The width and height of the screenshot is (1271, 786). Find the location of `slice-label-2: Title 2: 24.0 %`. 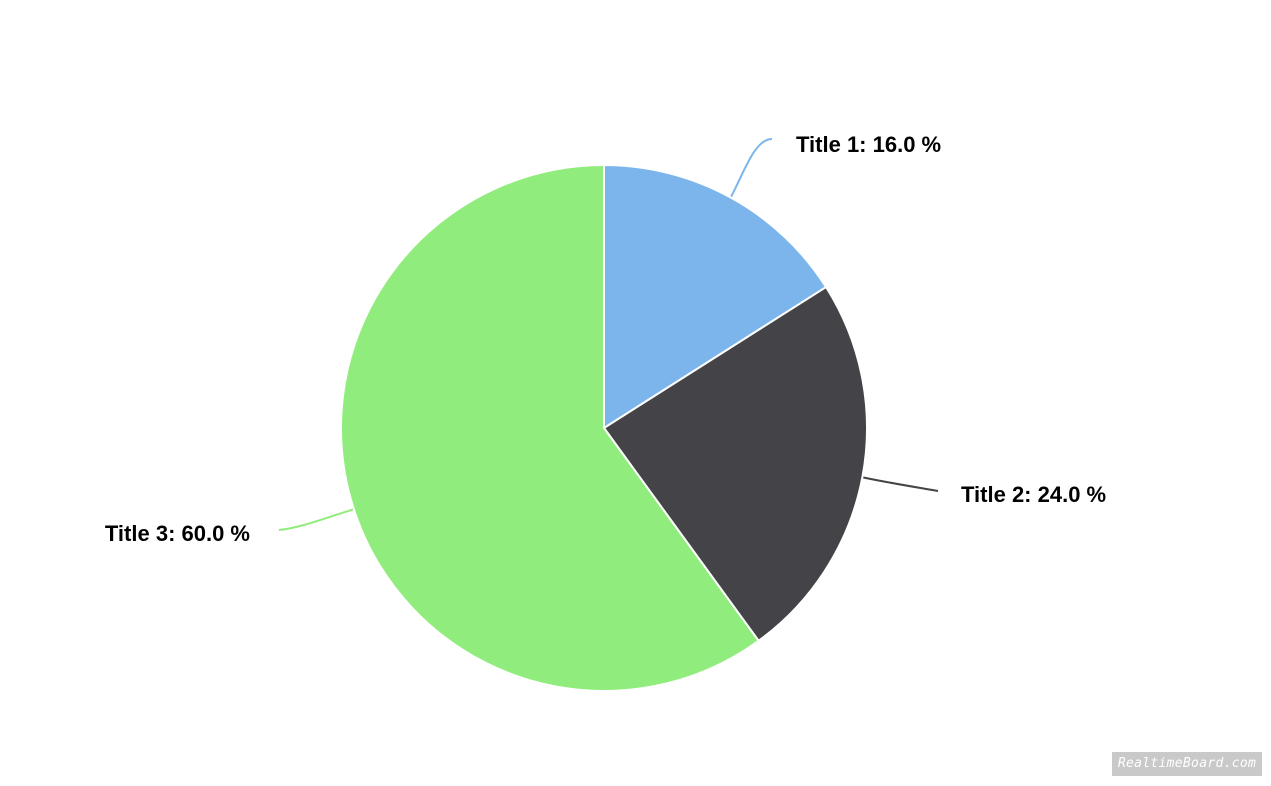

slice-label-2: Title 2: 24.0 % is located at coordinates (1033, 494).